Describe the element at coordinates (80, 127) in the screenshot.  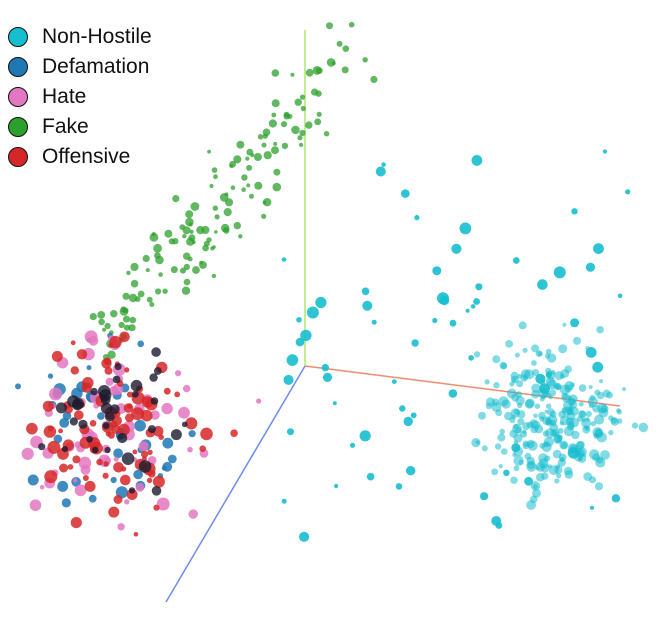
I see `legend-item-fake: Fake` at that location.